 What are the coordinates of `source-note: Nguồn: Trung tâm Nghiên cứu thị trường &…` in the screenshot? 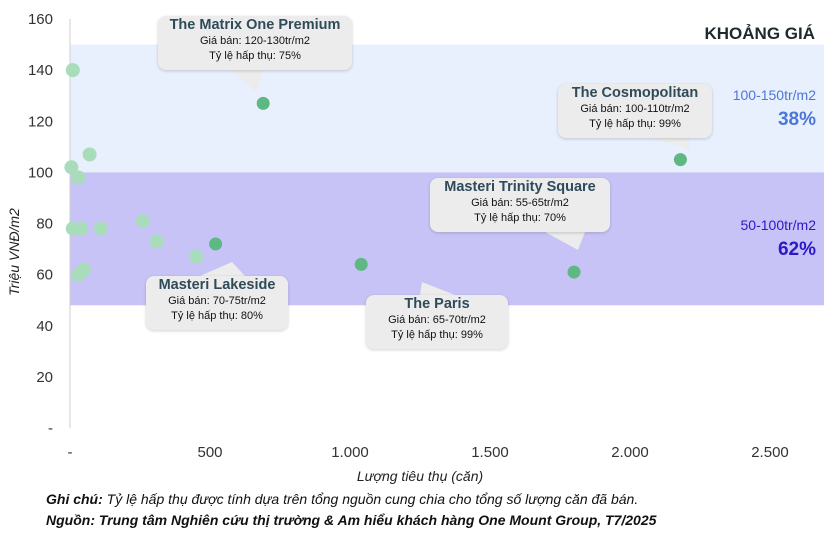 It's located at (351, 520).